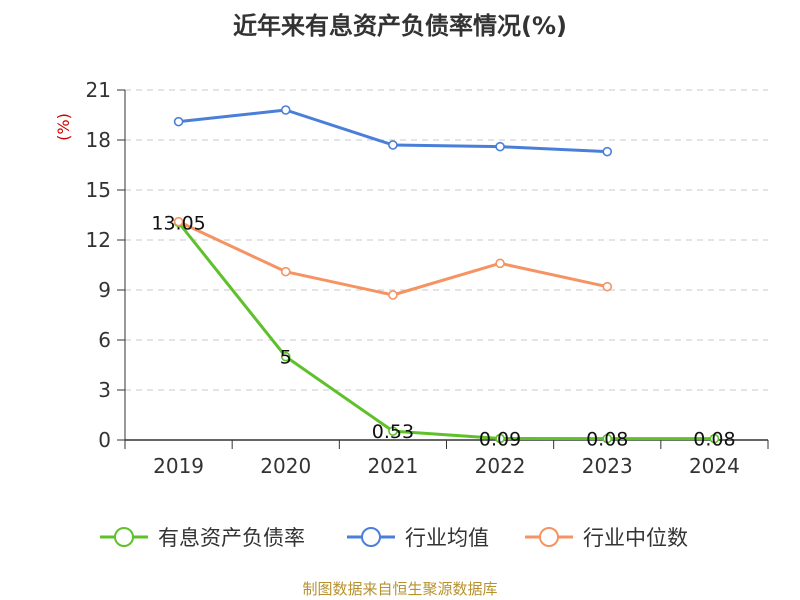  What do you see at coordinates (714, 466) in the screenshot?
I see `x-tick-label: 2024` at bounding box center [714, 466].